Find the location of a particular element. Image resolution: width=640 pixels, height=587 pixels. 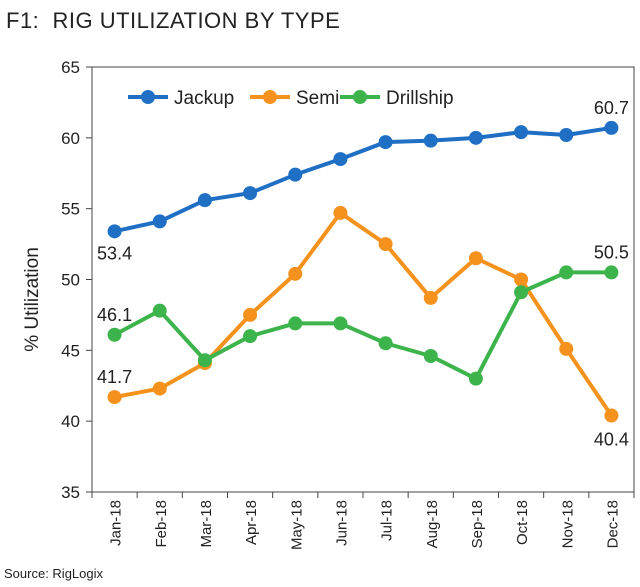

legend-item-semi: Semi is located at coordinates (294, 98).